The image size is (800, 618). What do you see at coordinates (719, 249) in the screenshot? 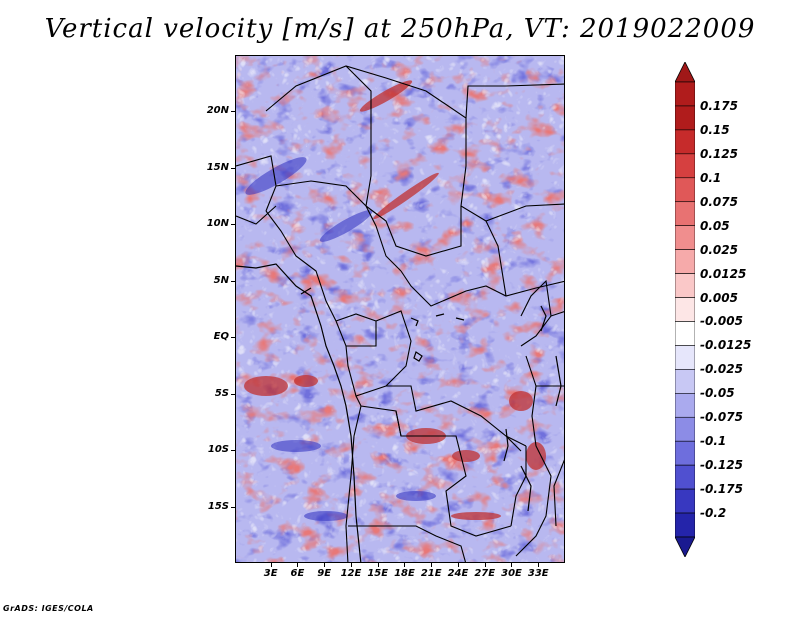
I see `colorbar-level-label: 0.025` at bounding box center [719, 249].